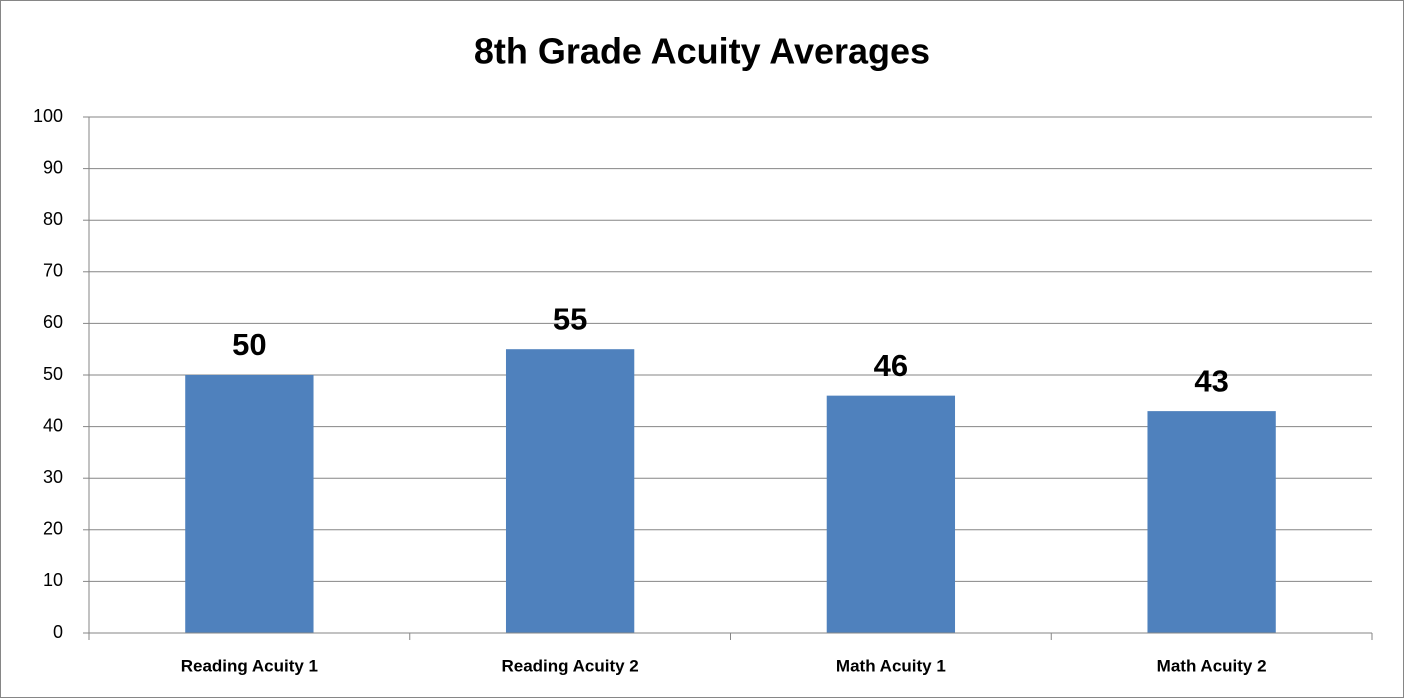 This screenshot has height=698, width=1404. I want to click on x-tick-label: Math Acuity 1, so click(891, 665).